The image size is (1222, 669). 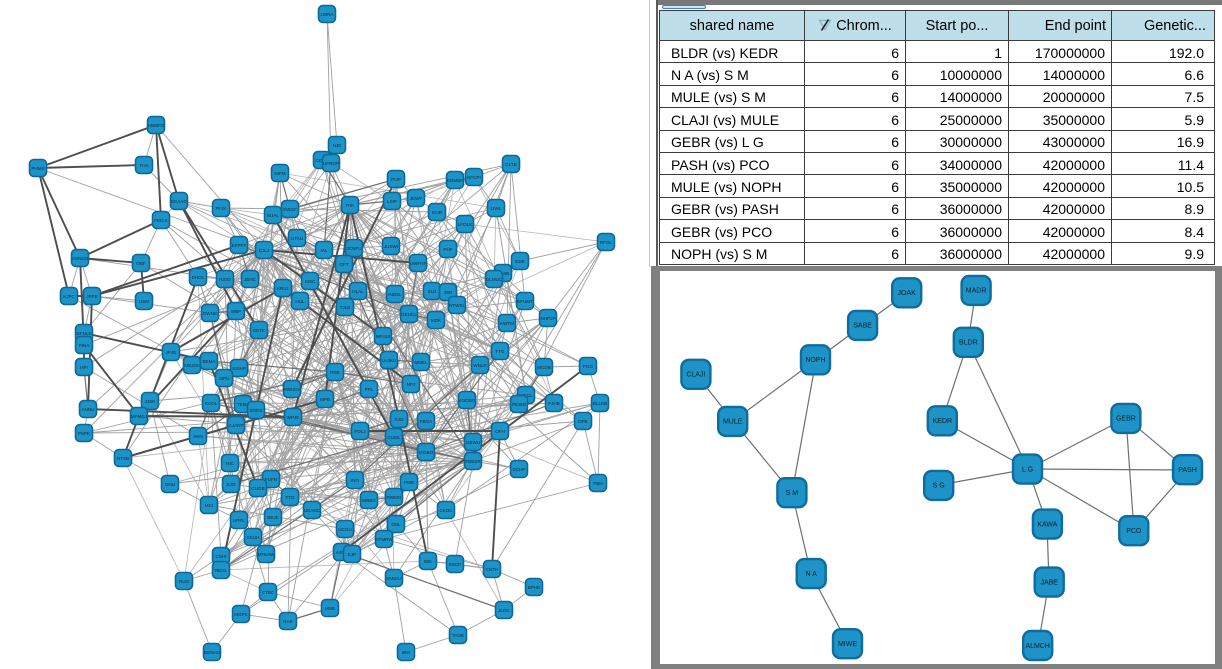 I want to click on svg-text: KMSAJ, so click(x=393, y=578).